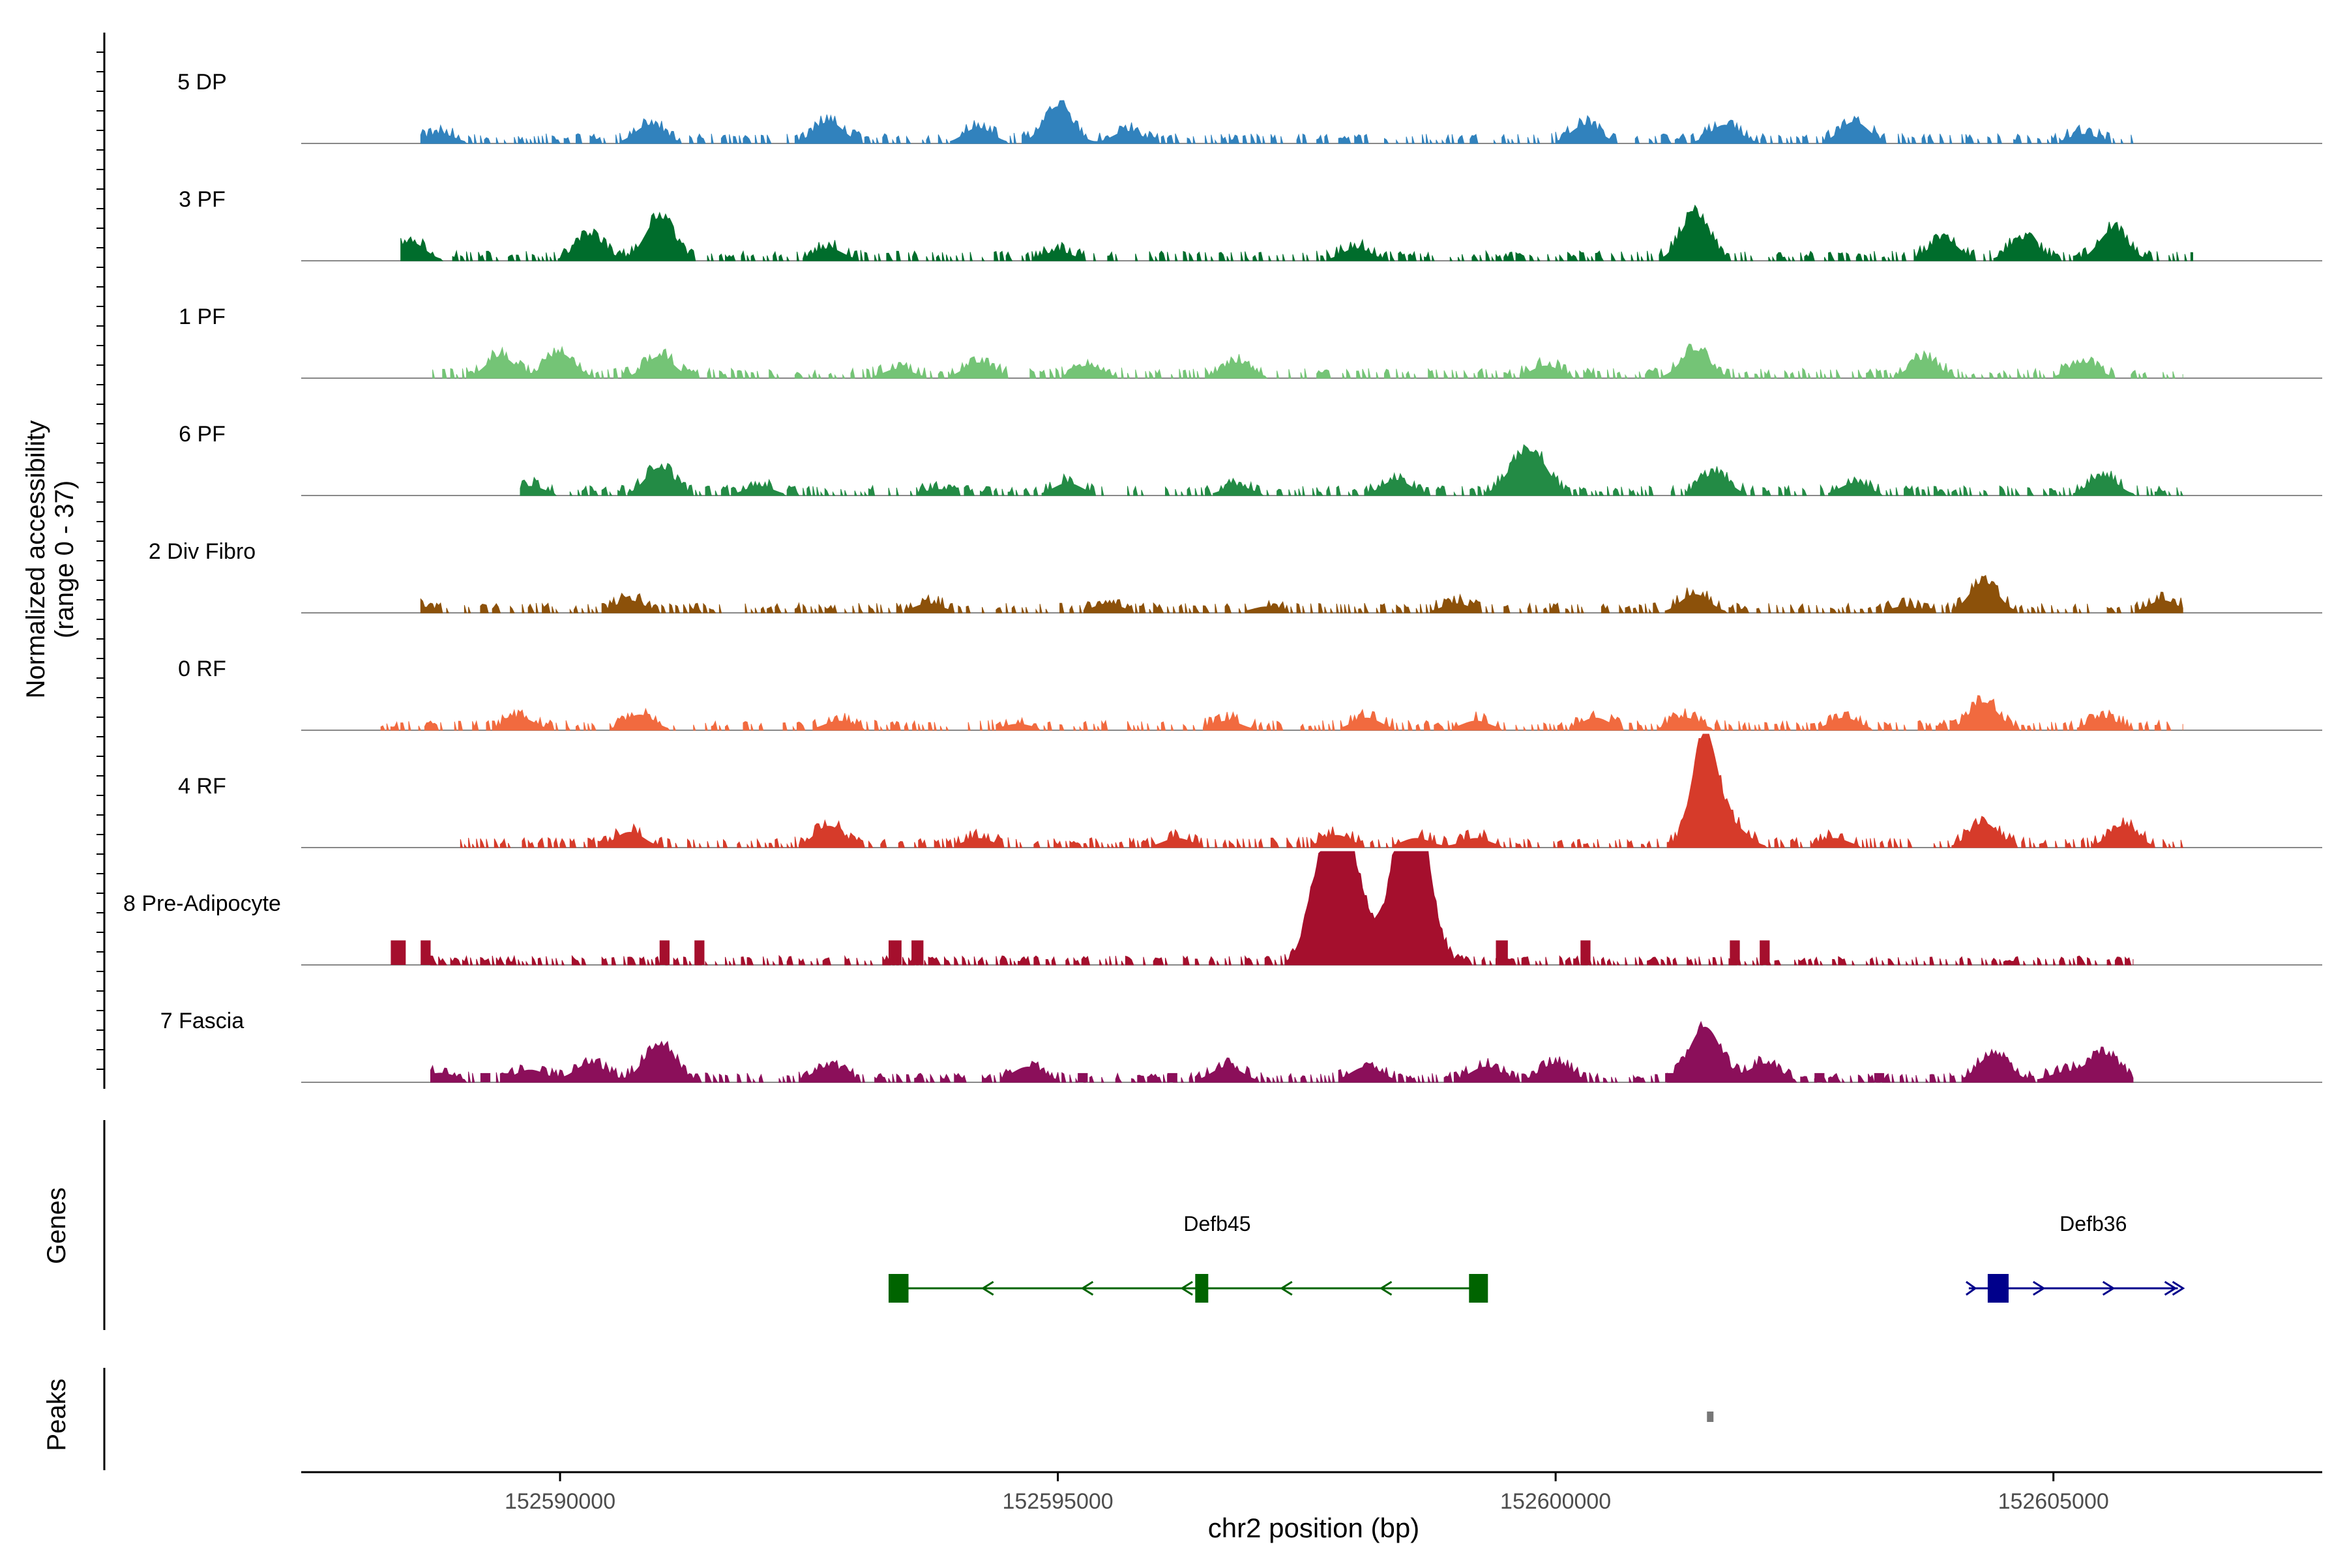 The height and width of the screenshot is (1568, 2347). I want to click on track-label: 7 Fascia, so click(202, 1021).